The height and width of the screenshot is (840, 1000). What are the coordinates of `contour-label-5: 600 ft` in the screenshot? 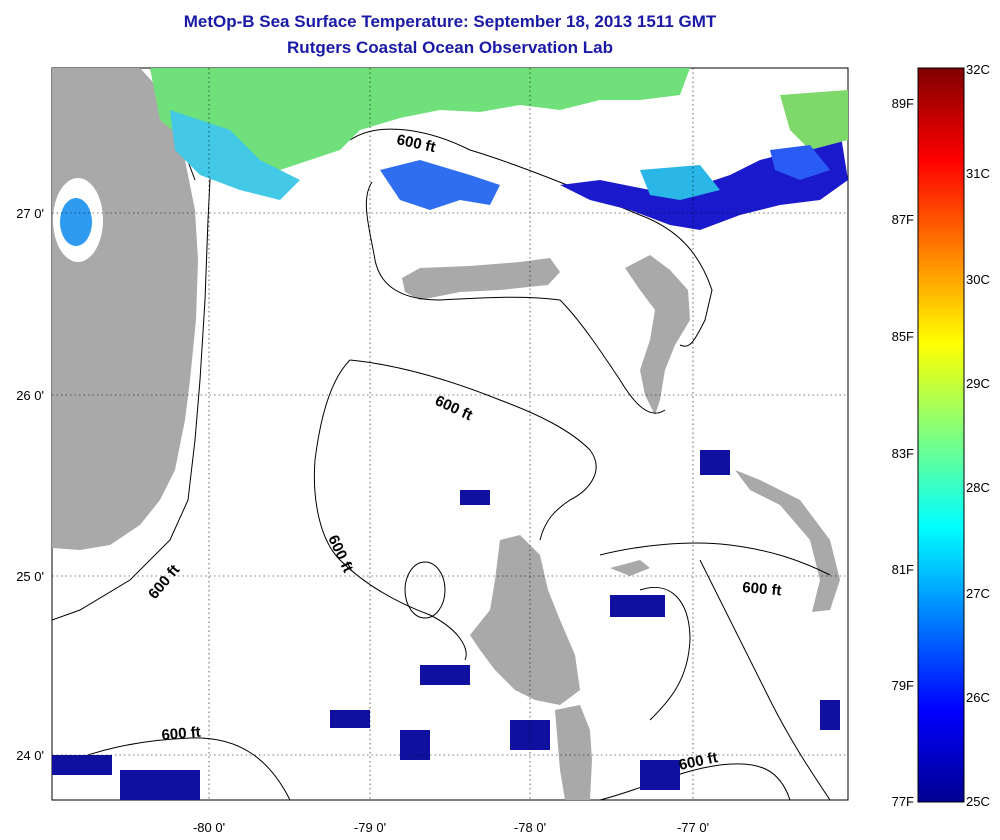 It's located at (762, 589).